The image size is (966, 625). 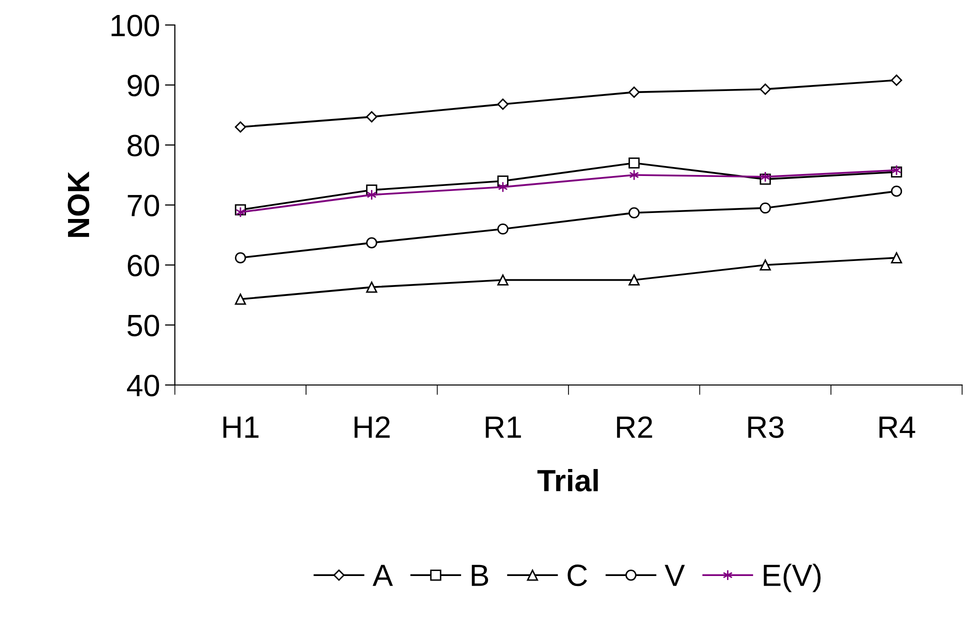 I want to click on x-tick-label: R3, so click(x=766, y=427).